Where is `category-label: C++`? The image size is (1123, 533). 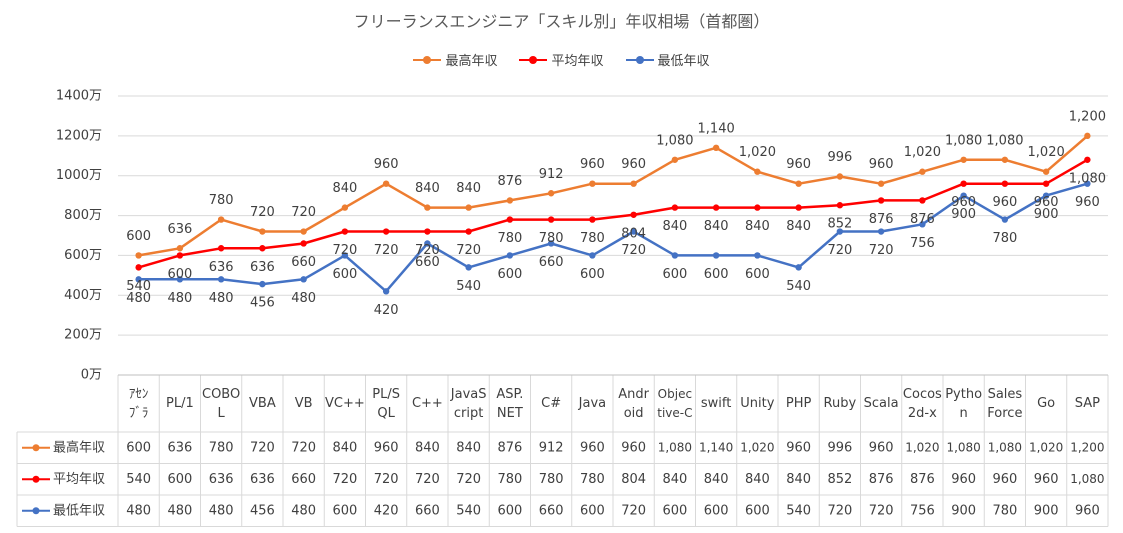 category-label: C++ is located at coordinates (427, 403).